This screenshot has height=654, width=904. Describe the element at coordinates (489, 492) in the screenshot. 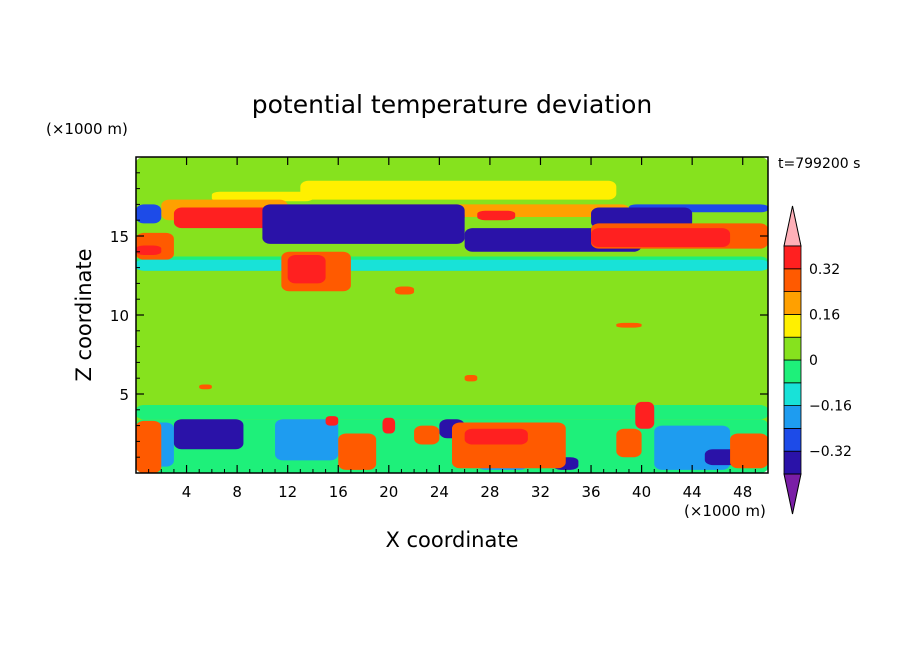

I see `x-tick-label: 28` at that location.